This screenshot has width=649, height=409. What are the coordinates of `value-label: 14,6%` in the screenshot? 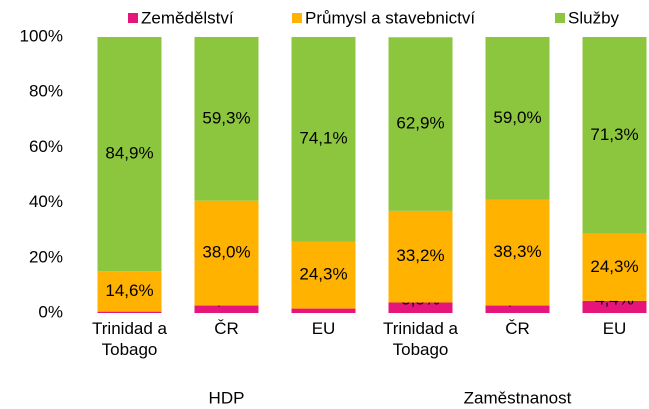 It's located at (129, 290).